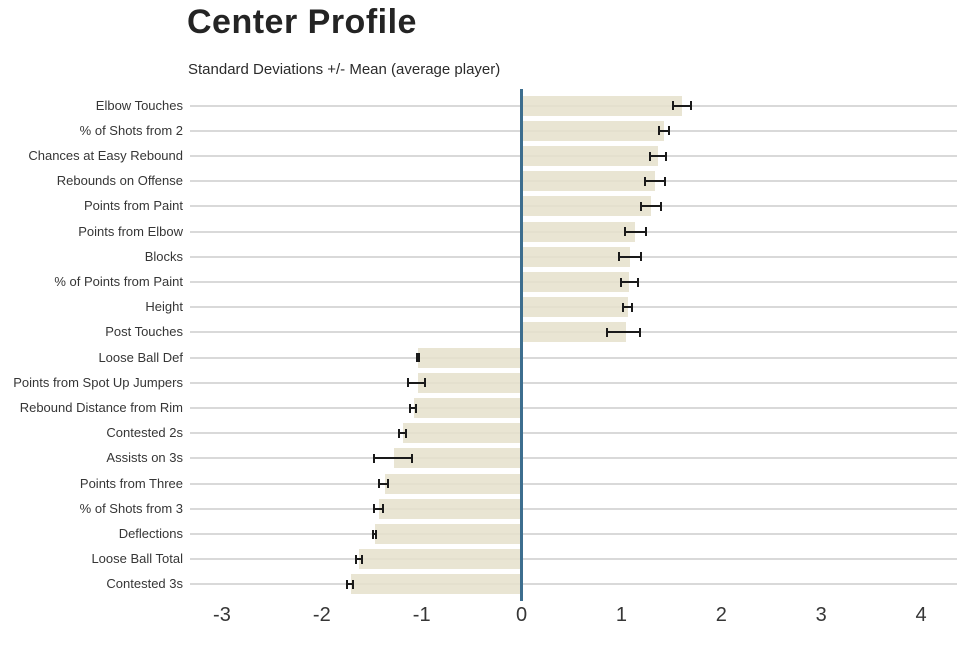 This screenshot has width=963, height=654. What do you see at coordinates (137, 559) in the screenshot?
I see `category-label: Loose Ball Total` at bounding box center [137, 559].